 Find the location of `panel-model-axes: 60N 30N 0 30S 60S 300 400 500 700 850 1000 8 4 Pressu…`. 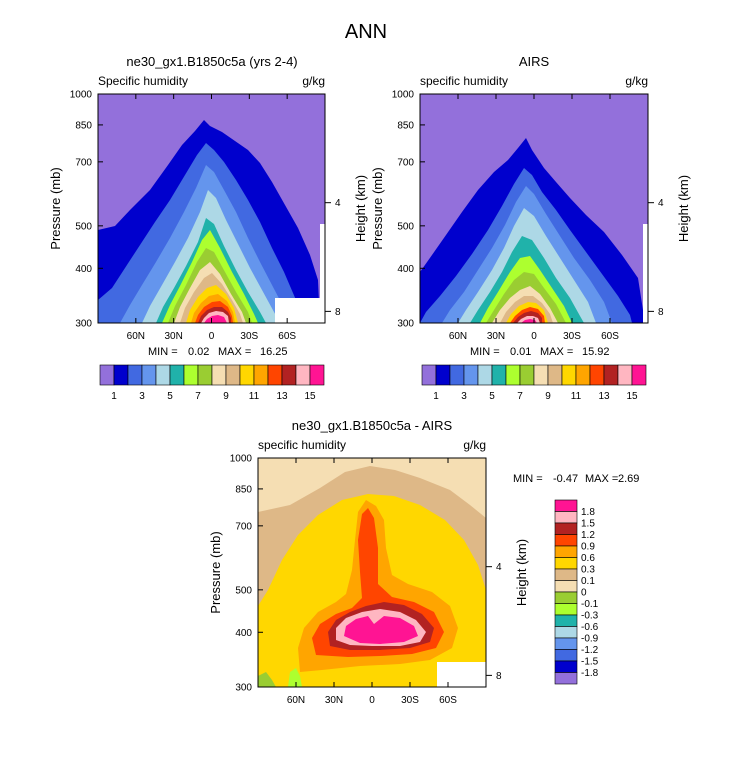

panel-model-axes: 60N 30N 0 30S 60S 300 400 500 700 850 1000 8 4 Pressu… is located at coordinates (208, 216).